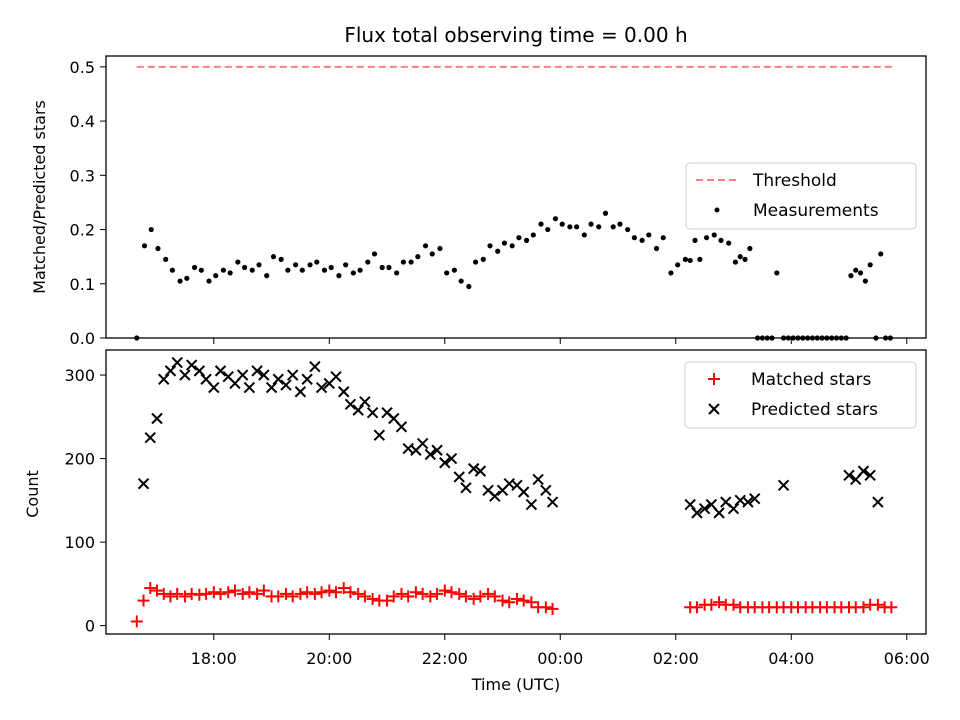 The height and width of the screenshot is (720, 960). Describe the element at coordinates (79, 375) in the screenshot. I see `bottom-ytick-label: 300` at that location.